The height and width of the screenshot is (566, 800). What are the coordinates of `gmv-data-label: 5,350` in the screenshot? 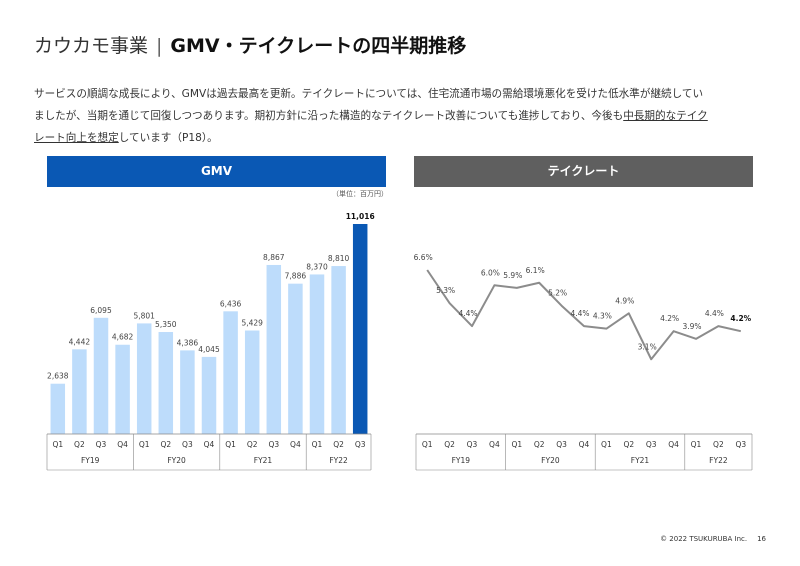 It's located at (166, 324).